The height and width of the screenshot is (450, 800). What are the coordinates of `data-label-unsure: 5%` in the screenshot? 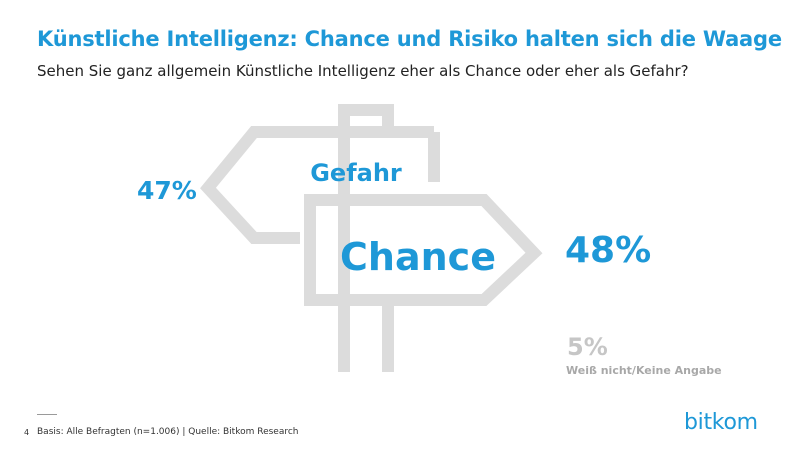 It's located at (587, 347).